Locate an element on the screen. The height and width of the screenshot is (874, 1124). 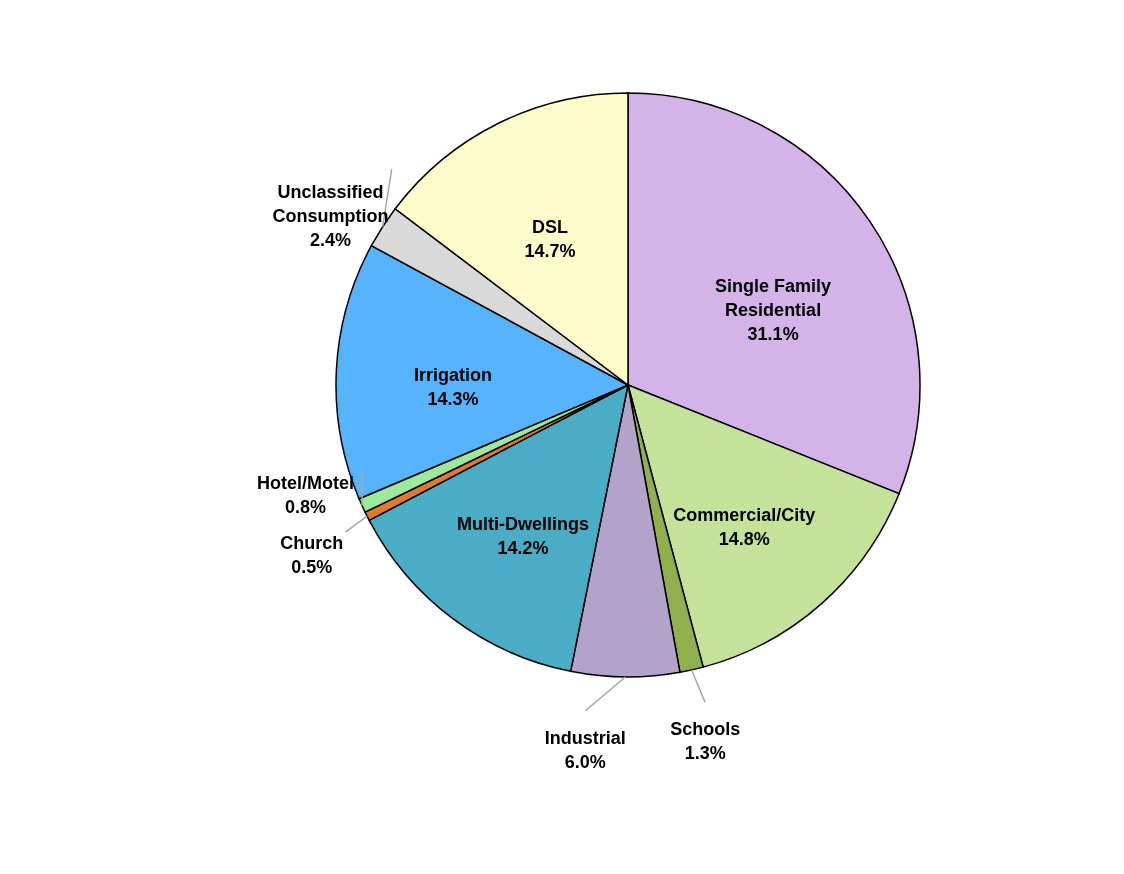
data-label: 14.3% is located at coordinates (453, 399).